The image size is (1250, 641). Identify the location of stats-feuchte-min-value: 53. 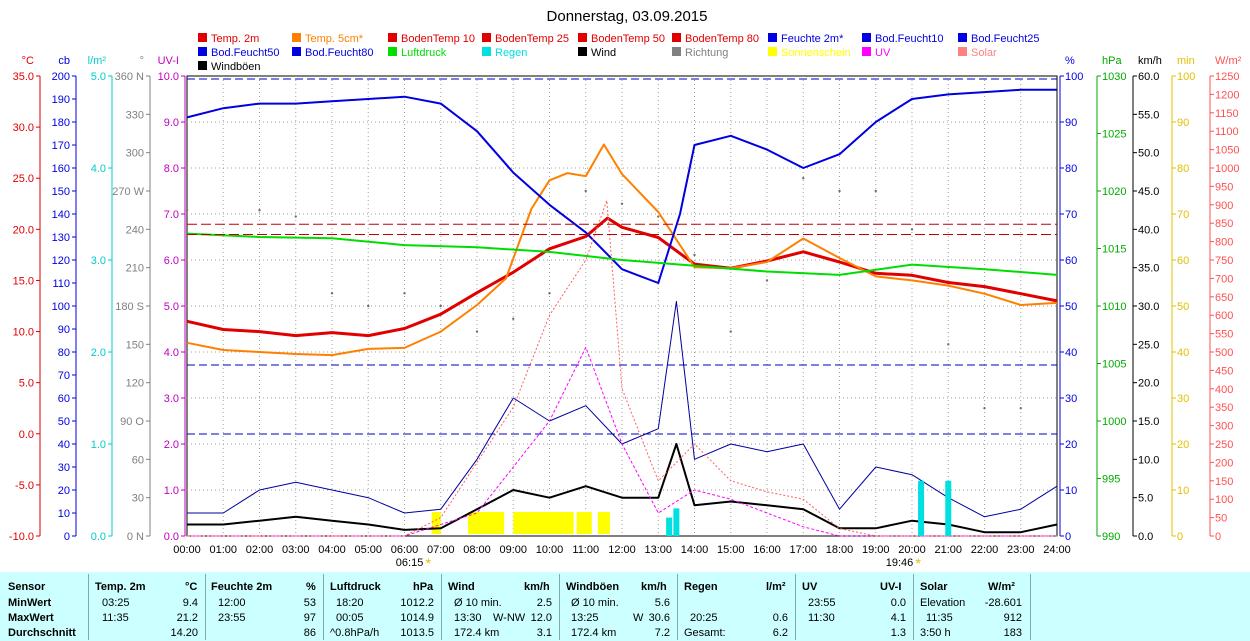
(309, 603).